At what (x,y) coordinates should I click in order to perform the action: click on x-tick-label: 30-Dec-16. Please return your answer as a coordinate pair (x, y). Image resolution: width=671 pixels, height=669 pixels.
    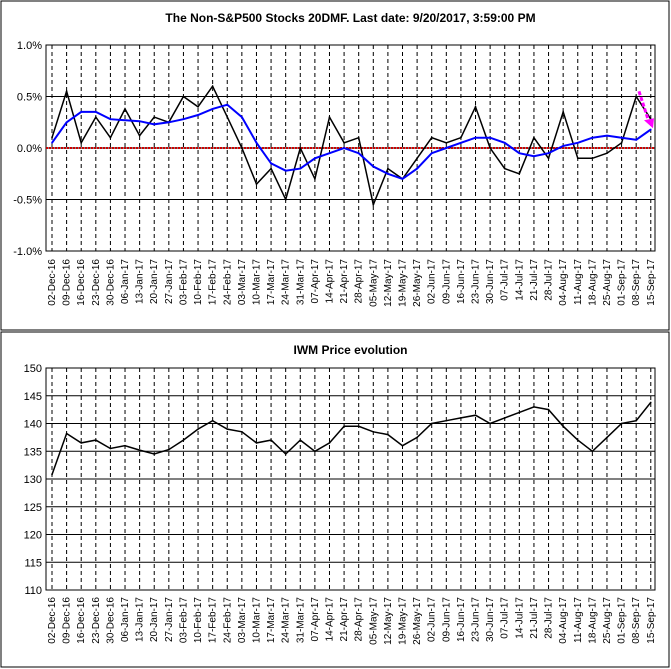
    Looking at the image, I should click on (110, 620).